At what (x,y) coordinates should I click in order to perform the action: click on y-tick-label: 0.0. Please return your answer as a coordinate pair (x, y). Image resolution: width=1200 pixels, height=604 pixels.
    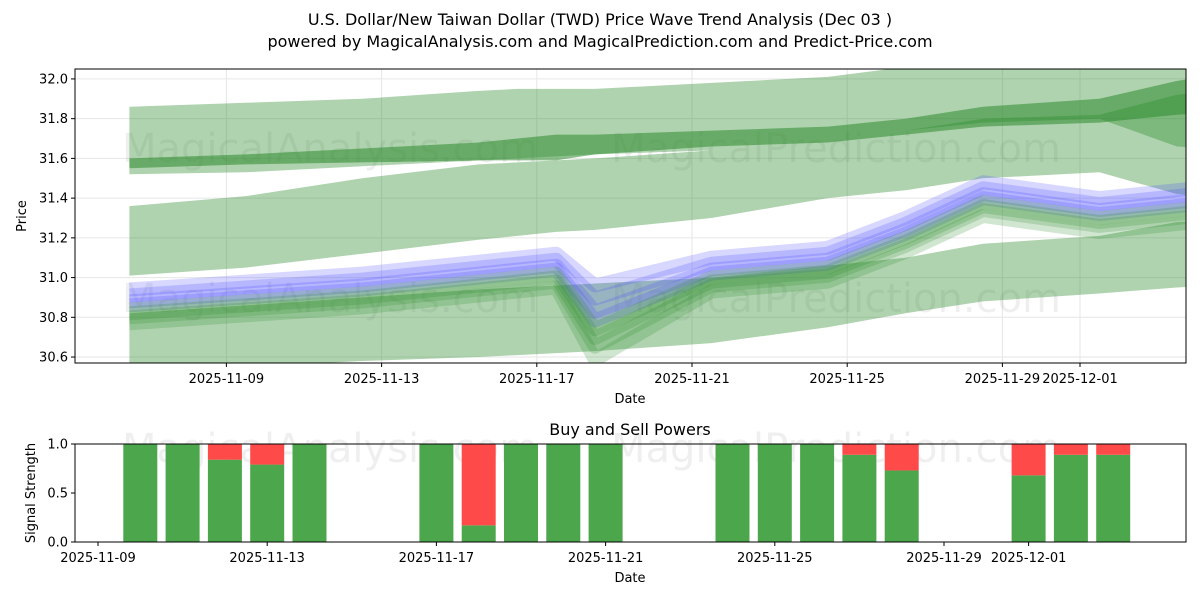
    Looking at the image, I should click on (57, 543).